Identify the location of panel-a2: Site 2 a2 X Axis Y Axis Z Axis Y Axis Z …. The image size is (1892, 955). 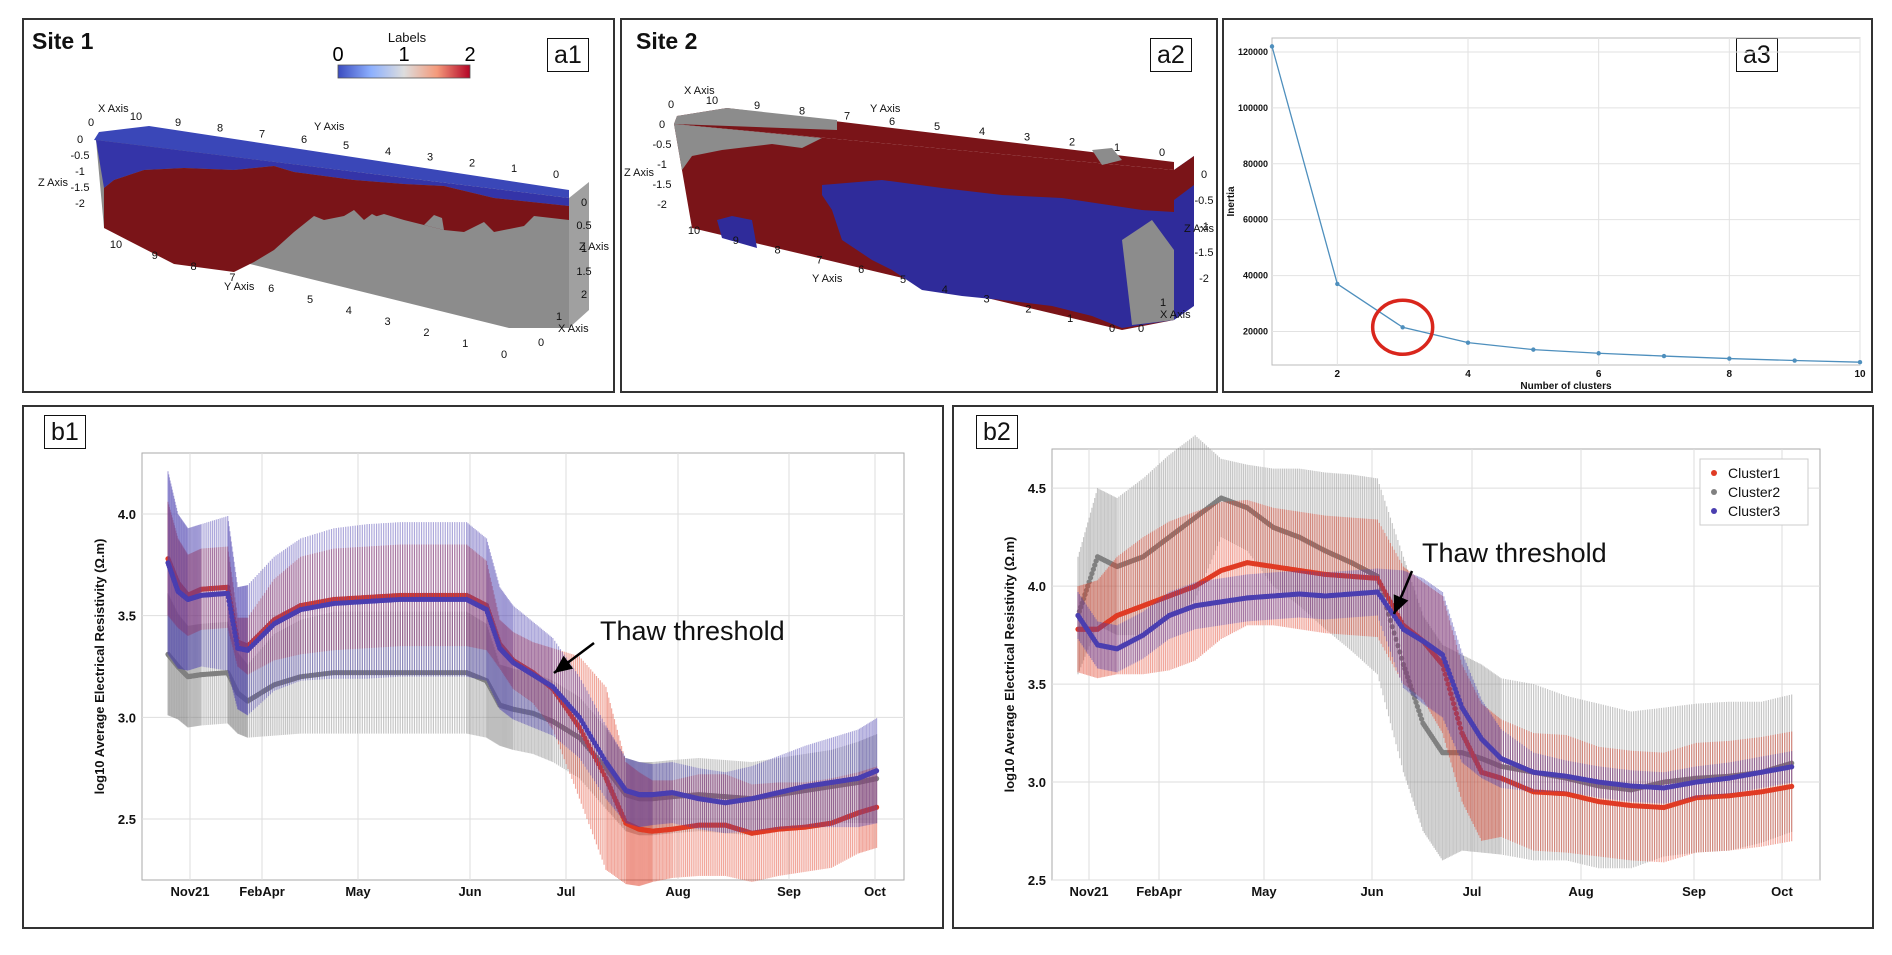
(919, 205).